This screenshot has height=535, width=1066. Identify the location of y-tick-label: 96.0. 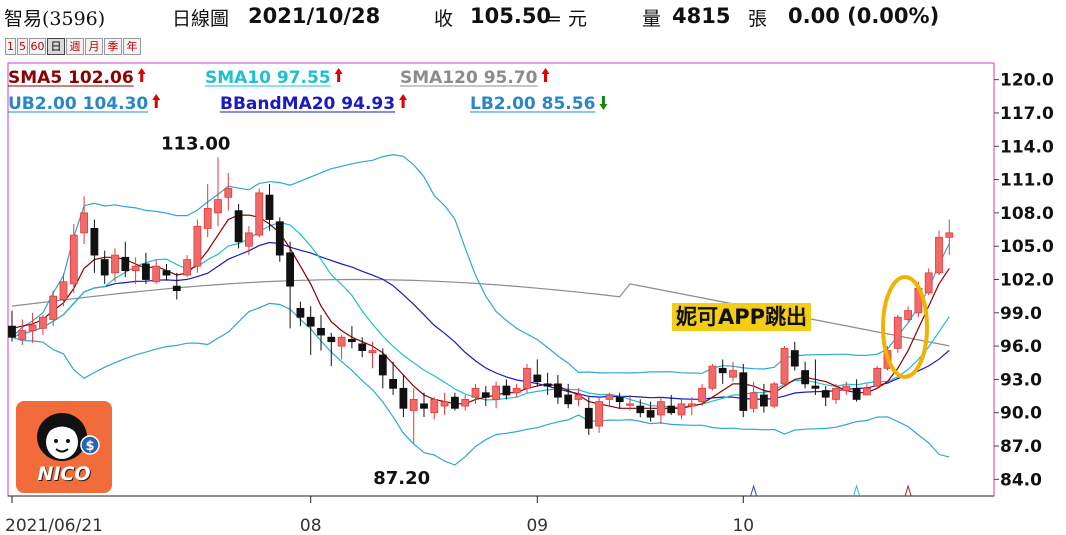
(1021, 347).